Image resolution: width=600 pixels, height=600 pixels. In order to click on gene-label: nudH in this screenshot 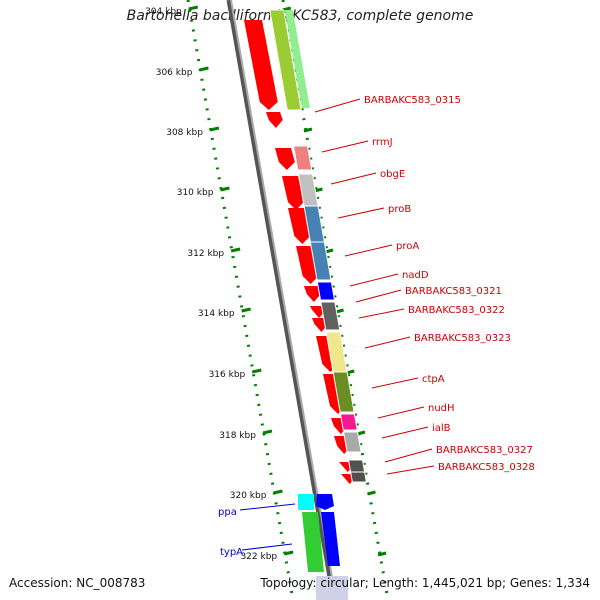, I will do `click(441, 408)`.